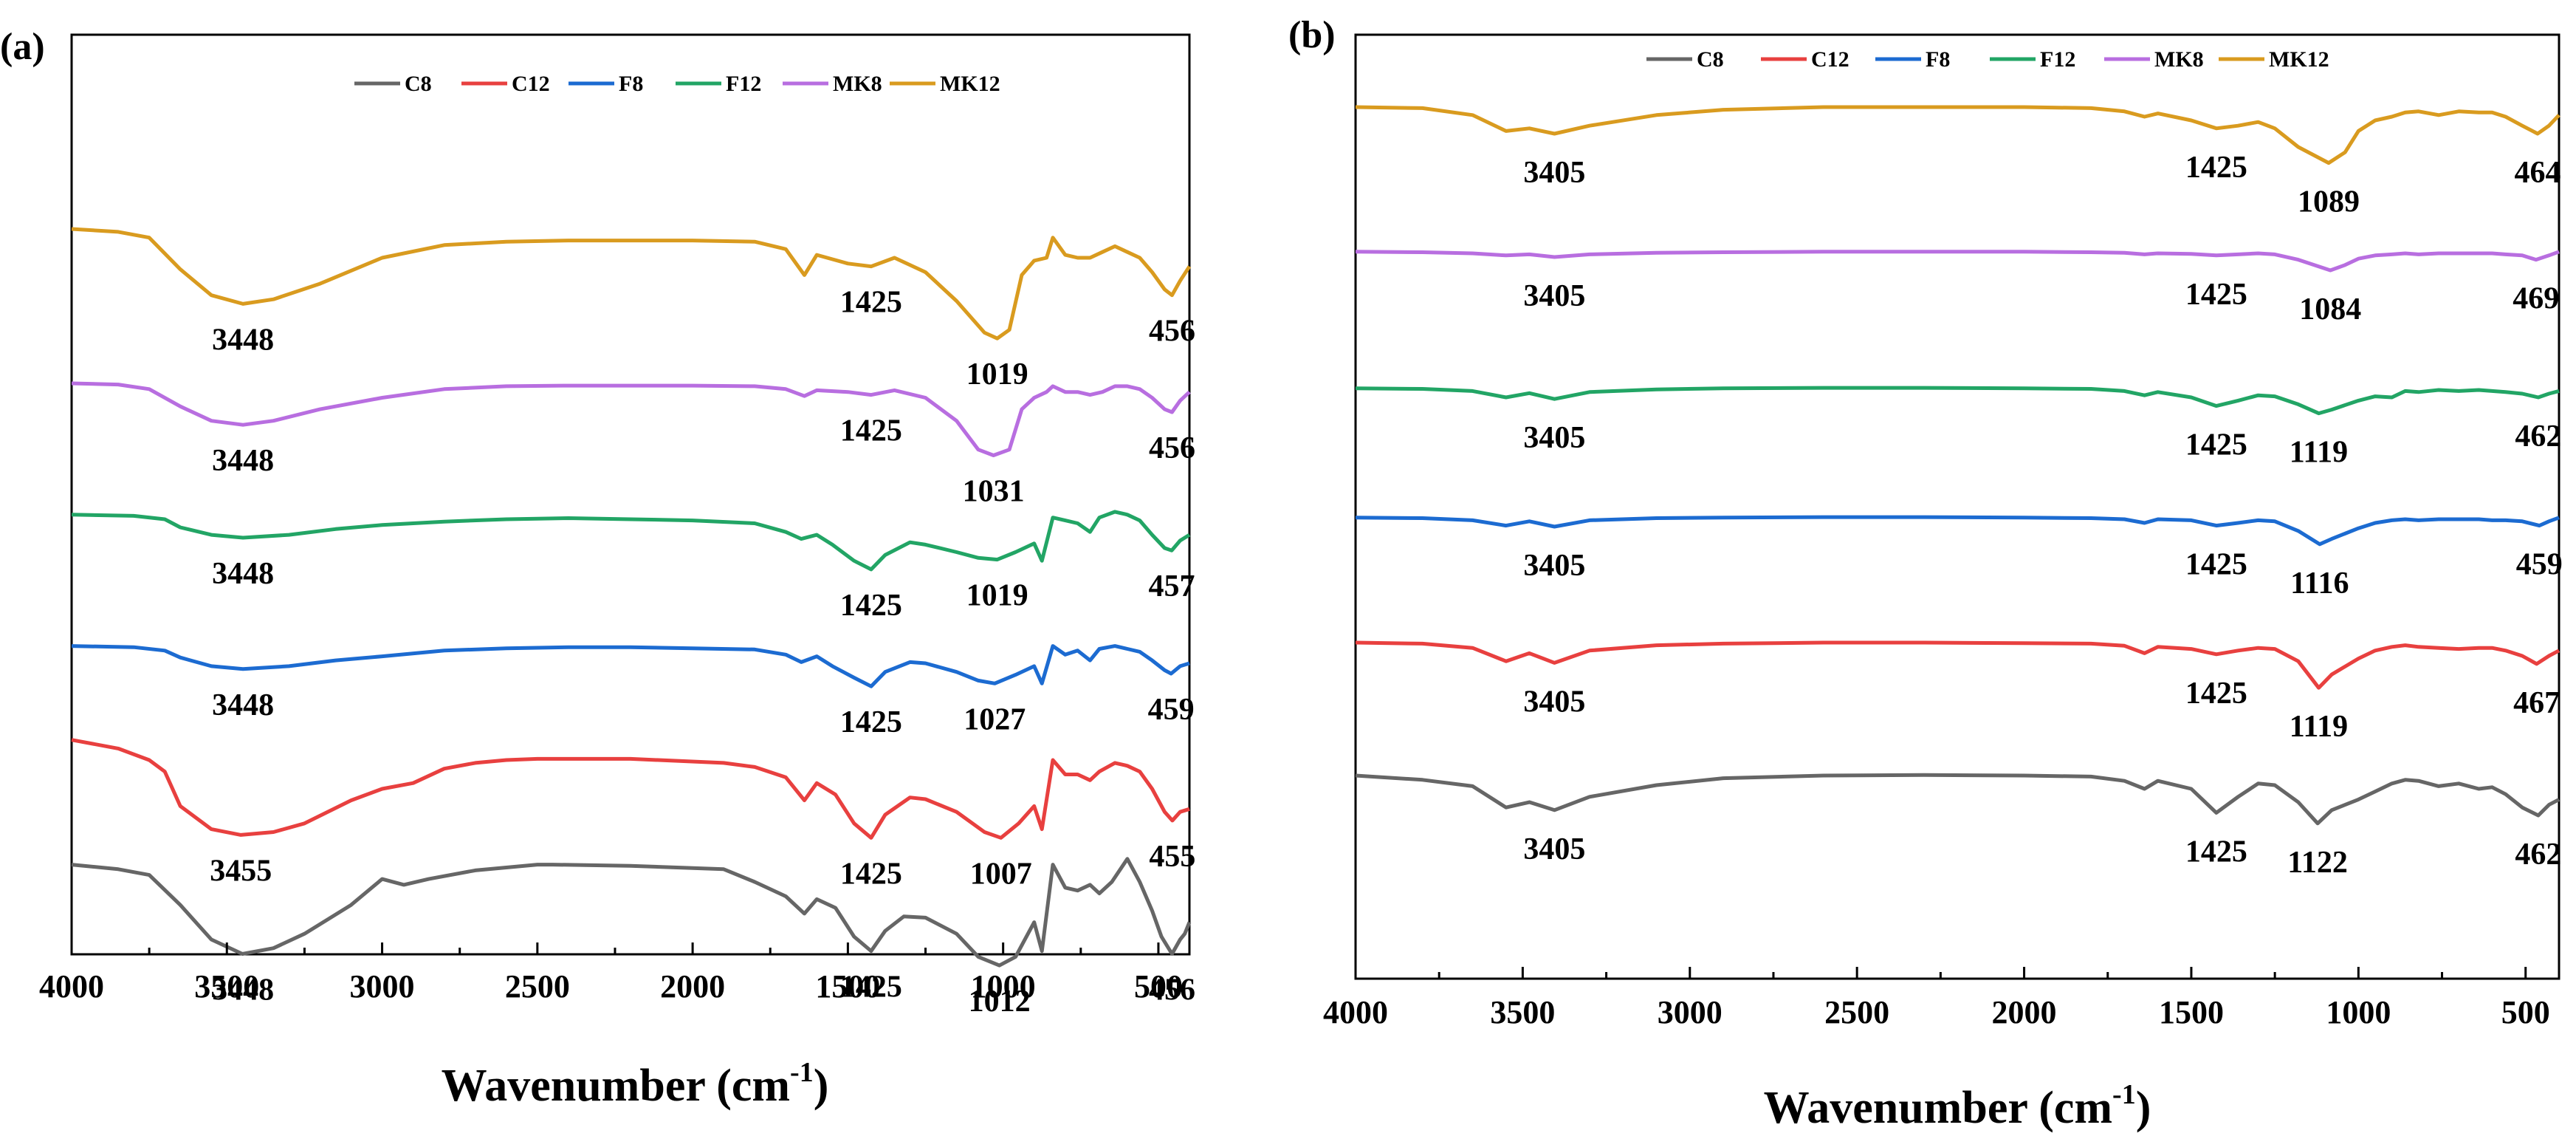 This screenshot has width=2576, height=1136. What do you see at coordinates (997, 596) in the screenshot?
I see `peak-label-f12: 1019` at bounding box center [997, 596].